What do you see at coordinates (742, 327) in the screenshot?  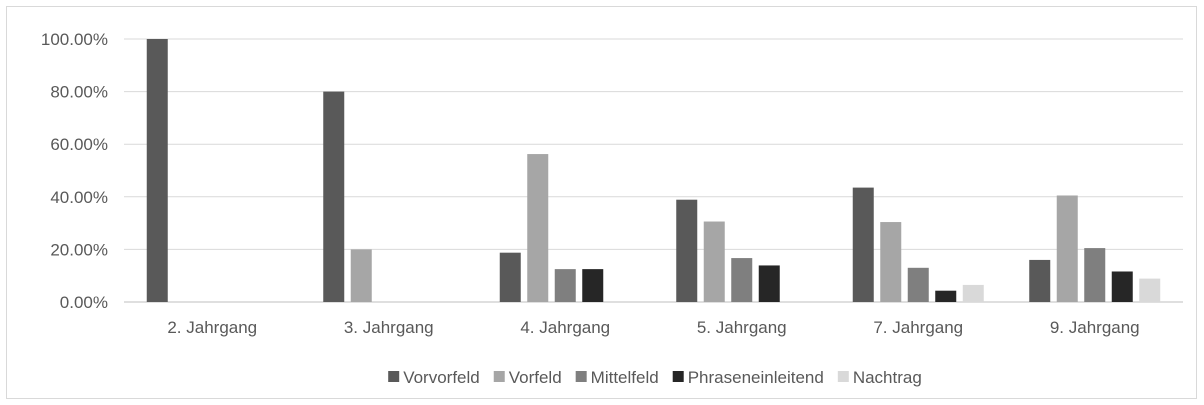 I see `x-tick-label: 5. Jahrgang` at bounding box center [742, 327].